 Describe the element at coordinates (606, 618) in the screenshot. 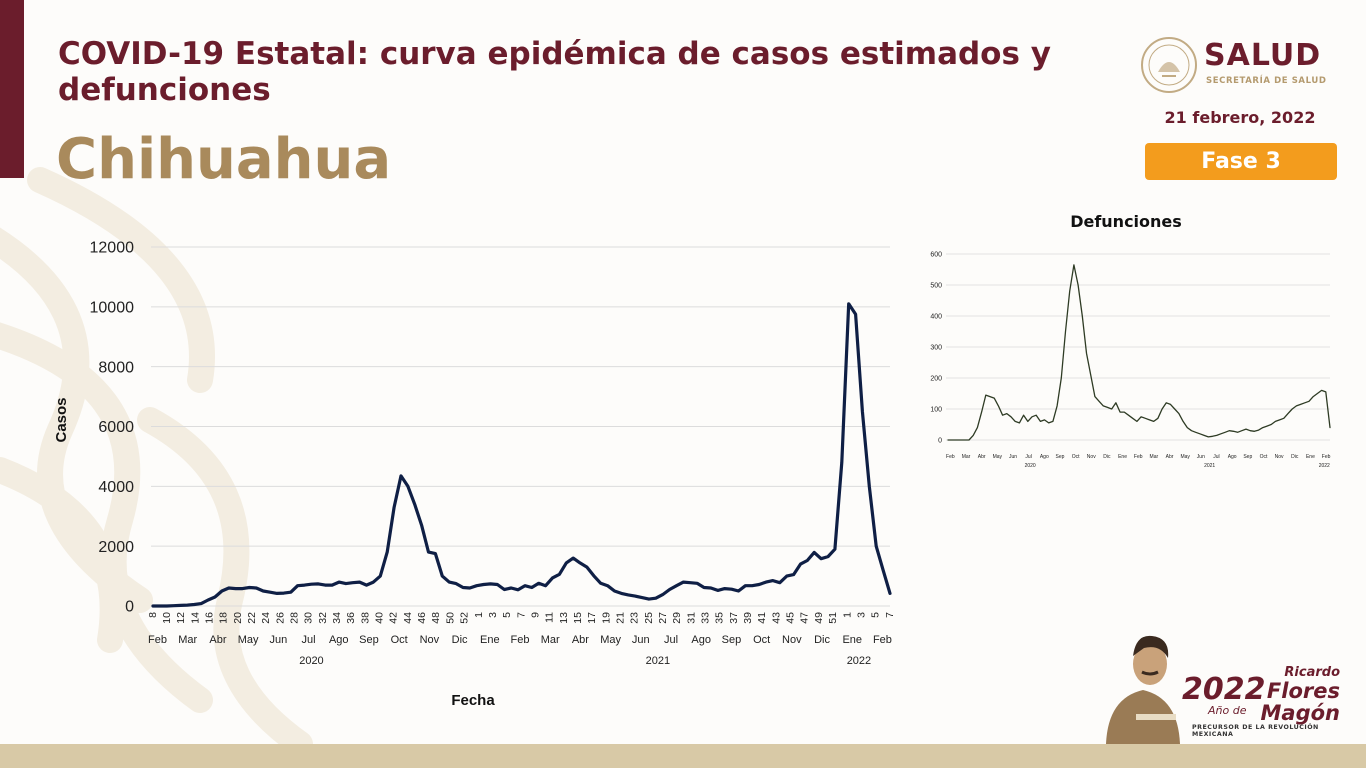

I see `cases-x-week-label: 19` at that location.